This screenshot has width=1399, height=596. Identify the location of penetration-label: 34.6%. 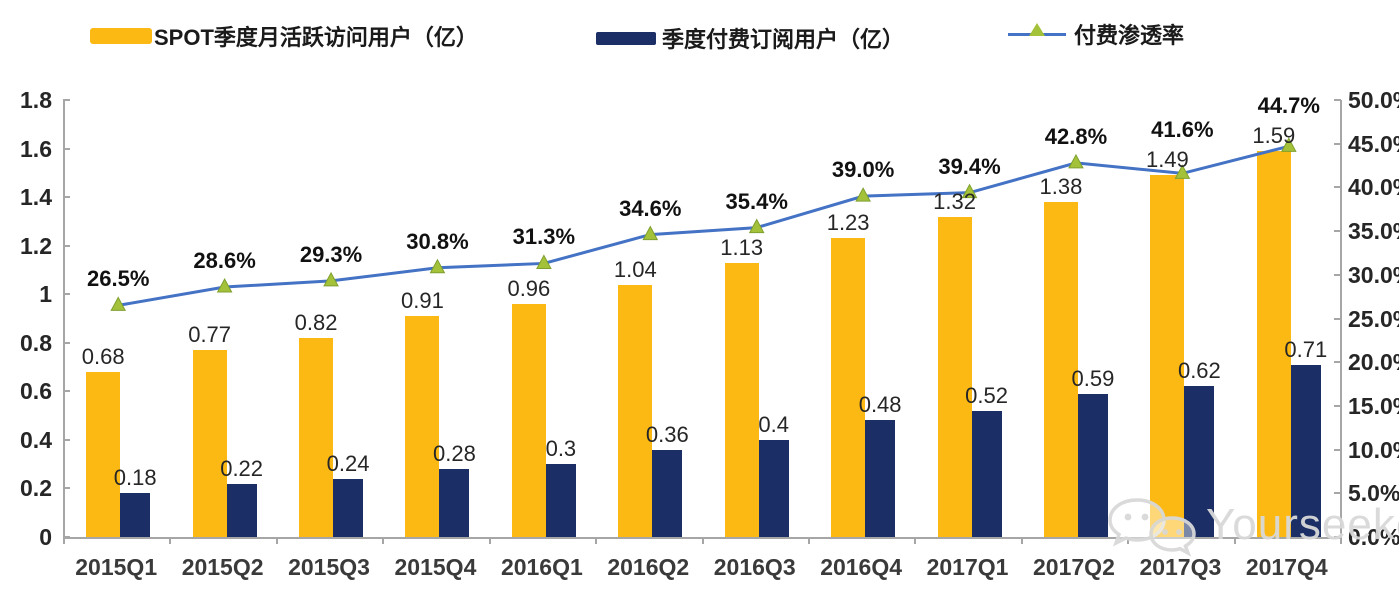
(650, 208).